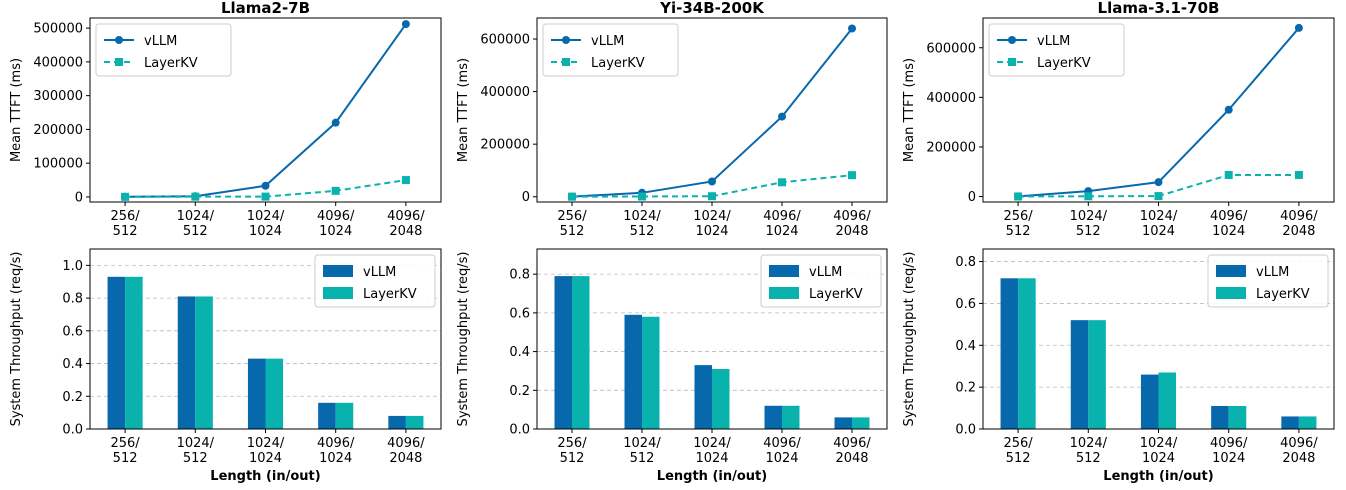  Describe the element at coordinates (1012, 40) in the screenshot. I see `legend-marker-vllm` at that location.